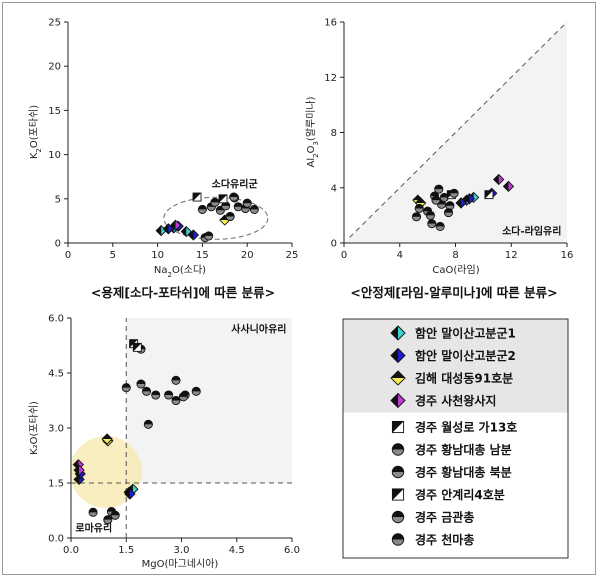 This screenshot has height=579, width=600. What do you see at coordinates (71, 550) in the screenshot?
I see `c3-xtick-label: 0.0` at bounding box center [71, 550].